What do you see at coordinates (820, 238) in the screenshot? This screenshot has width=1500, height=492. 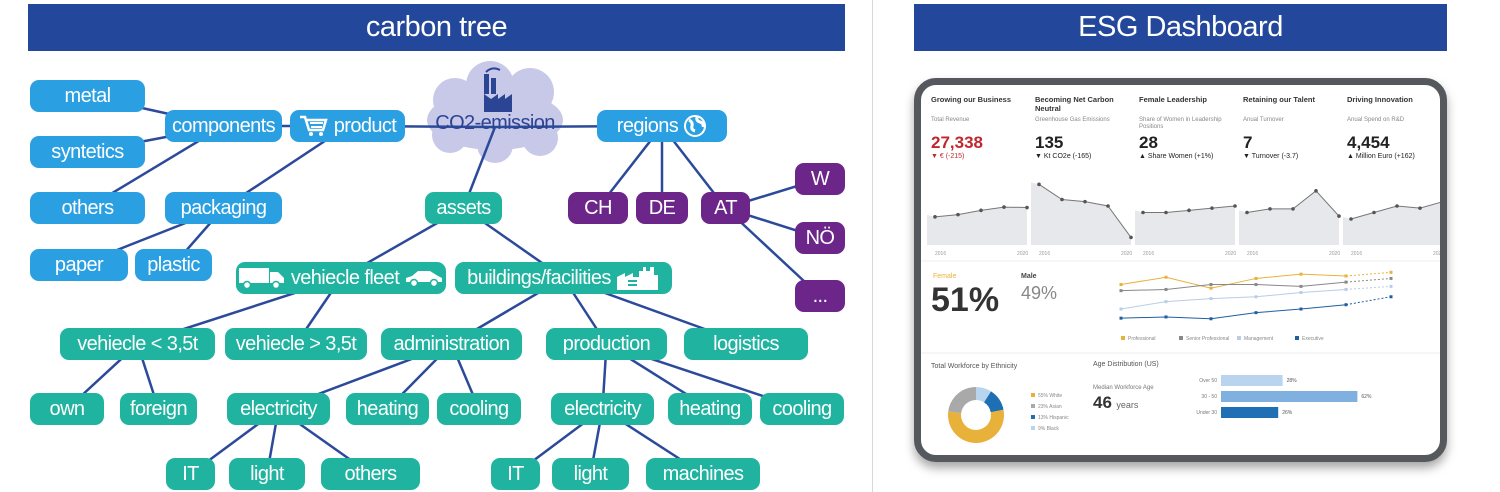 I see `node-no: NÖ` at bounding box center [820, 238].